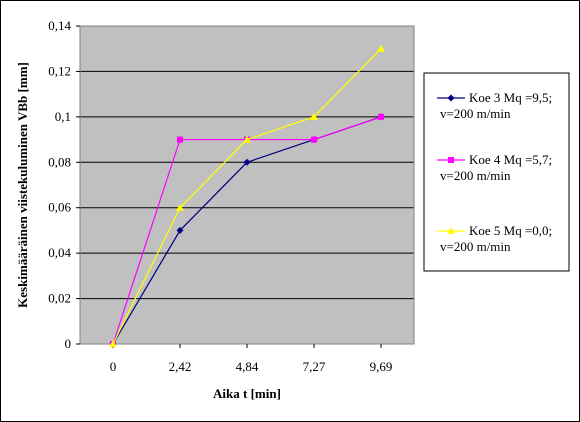 The width and height of the screenshot is (580, 422). What do you see at coordinates (247, 393) in the screenshot?
I see `x-axis-title: Aika t [min]` at bounding box center [247, 393].